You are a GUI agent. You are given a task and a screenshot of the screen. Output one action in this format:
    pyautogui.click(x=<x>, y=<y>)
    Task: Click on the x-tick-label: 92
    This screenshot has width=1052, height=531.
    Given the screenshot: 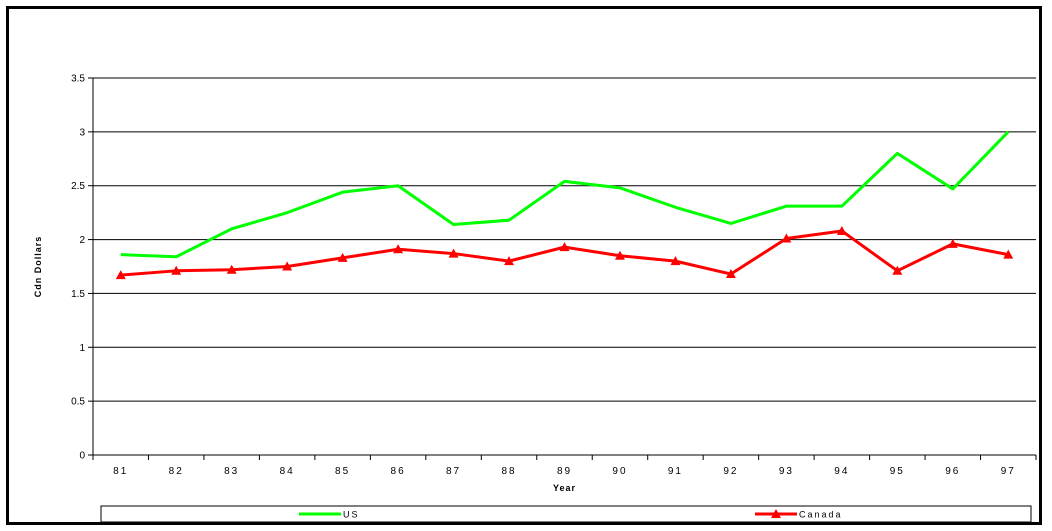 What is the action you would take?
    pyautogui.click(x=730, y=471)
    